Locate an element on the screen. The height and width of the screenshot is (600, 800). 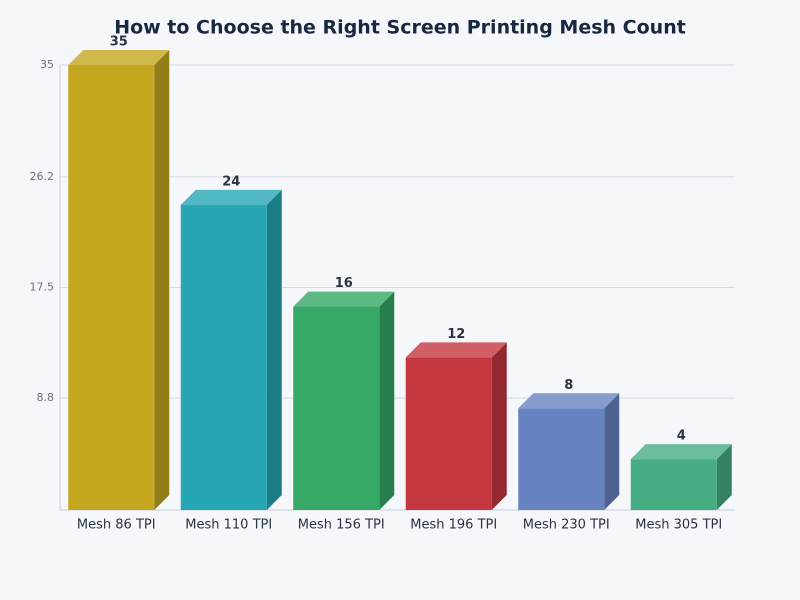
y-tick-label: 35 is located at coordinates (47, 64).